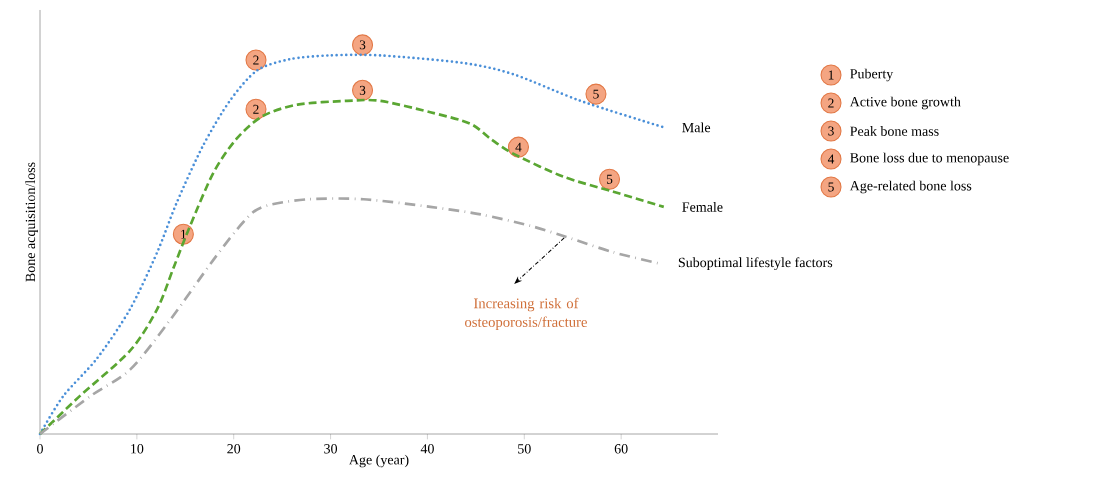 The image size is (1095, 493). I want to click on x-tick-label: 10, so click(137, 449).